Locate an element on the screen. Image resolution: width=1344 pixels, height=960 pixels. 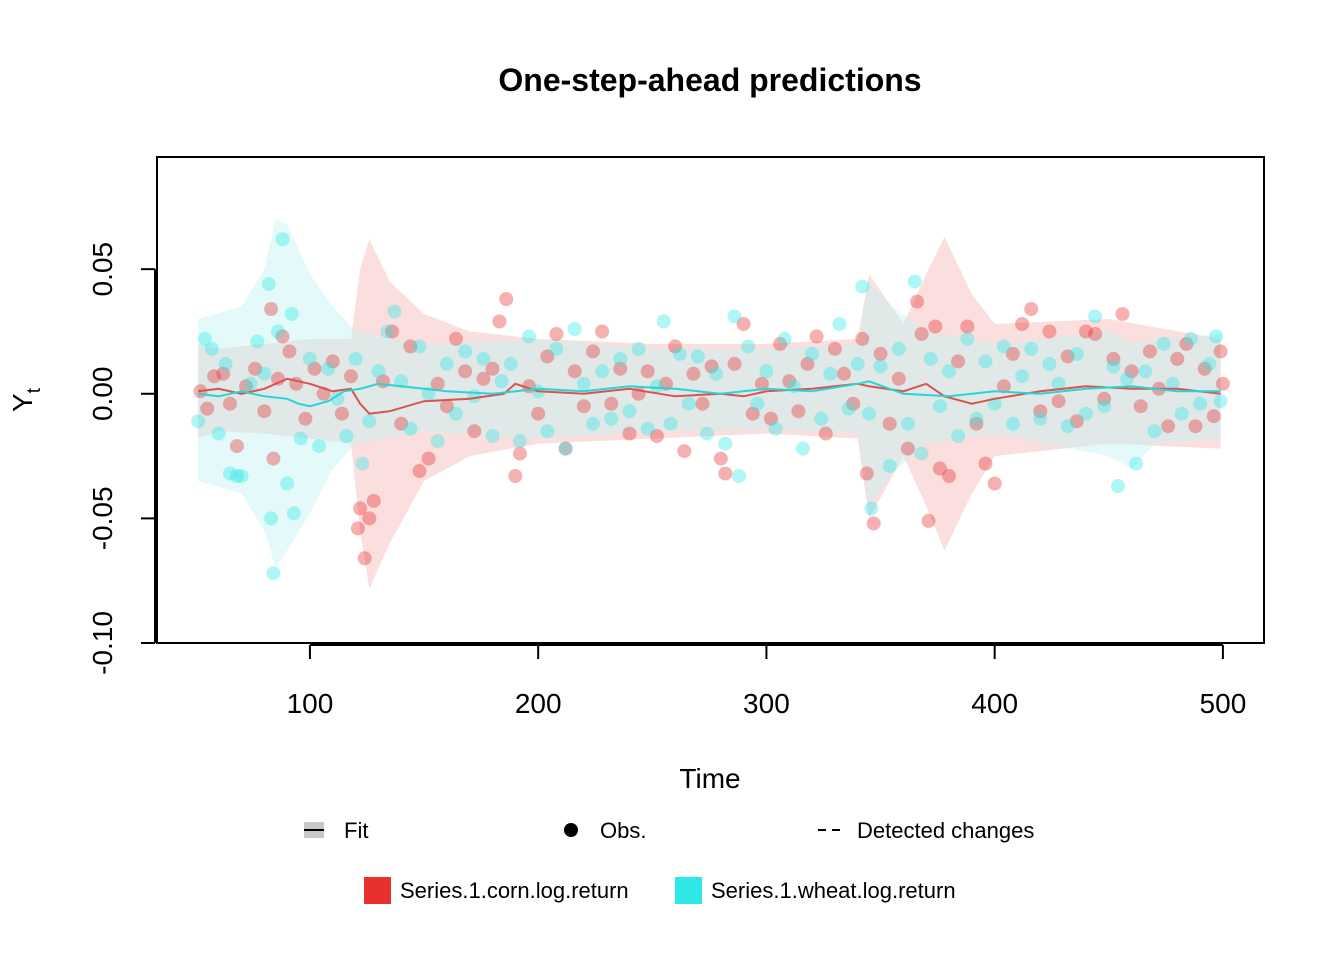
y-tick-label-3: 0.05 is located at coordinates (102, 269).